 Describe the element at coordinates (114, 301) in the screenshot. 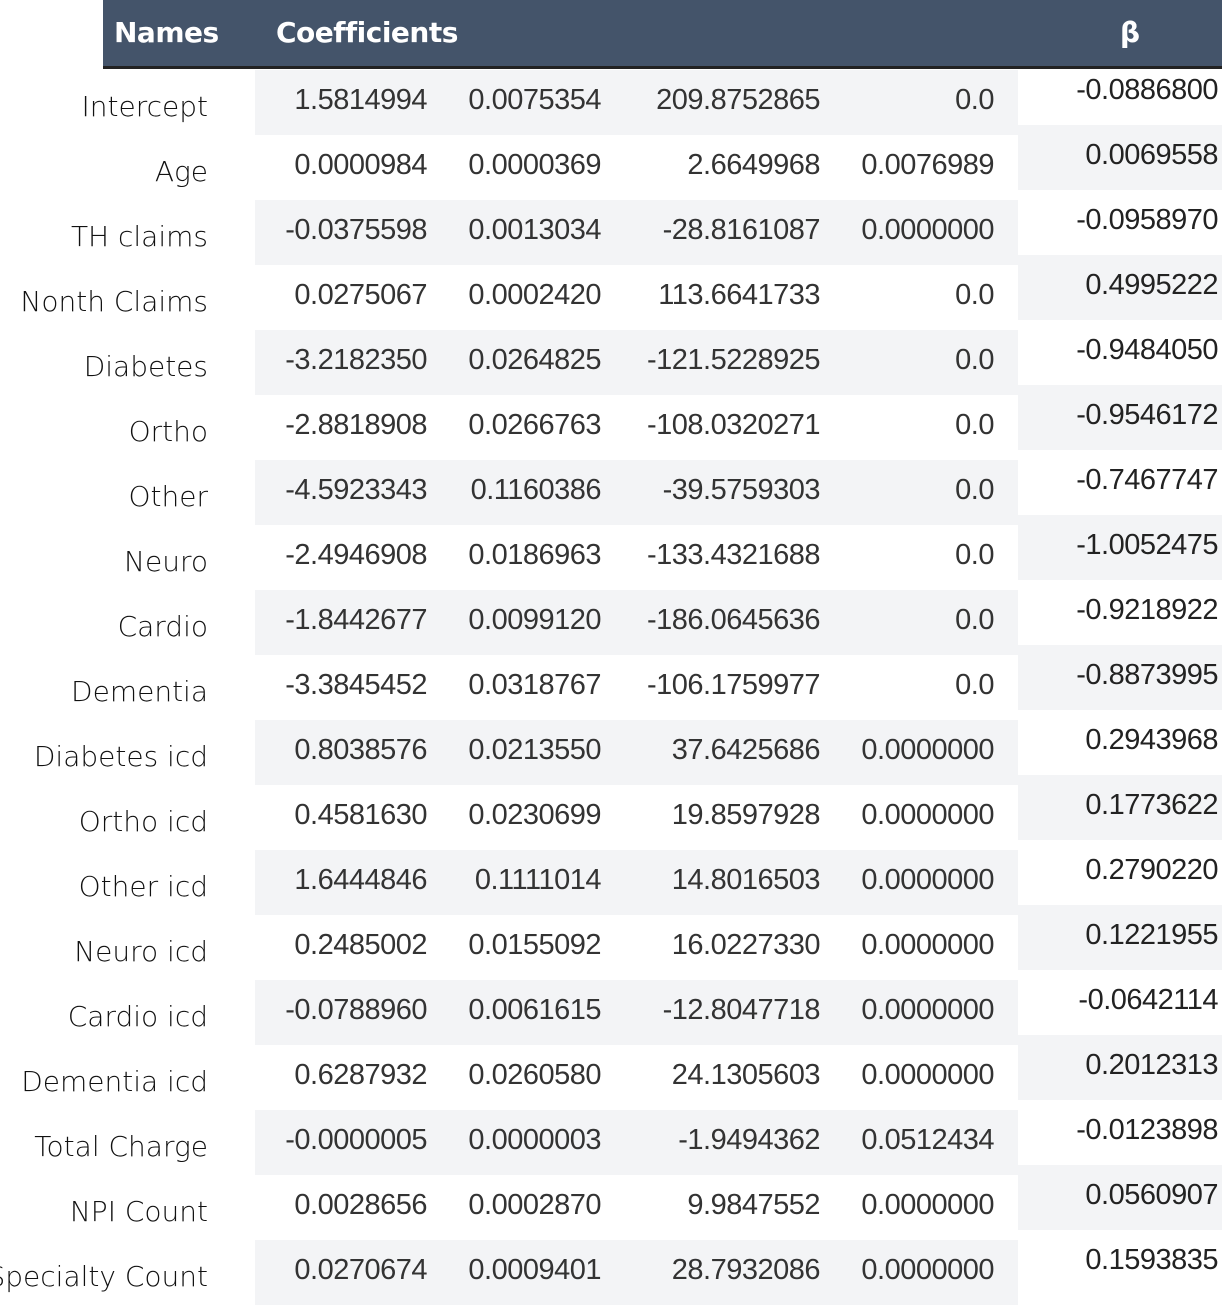

I see `row-name: Nonth Claims` at that location.